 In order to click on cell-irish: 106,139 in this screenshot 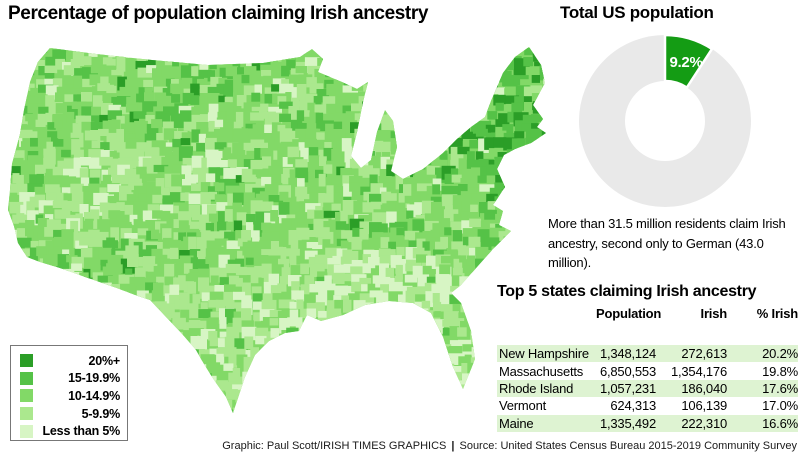, I will do `click(704, 406)`.